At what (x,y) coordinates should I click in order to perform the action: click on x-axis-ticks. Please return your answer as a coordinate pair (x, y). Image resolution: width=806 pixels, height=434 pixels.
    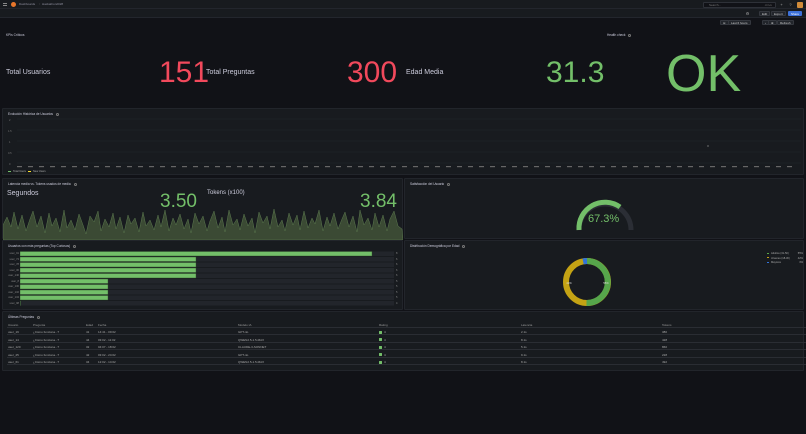
    Looking at the image, I should click on (404, 167).